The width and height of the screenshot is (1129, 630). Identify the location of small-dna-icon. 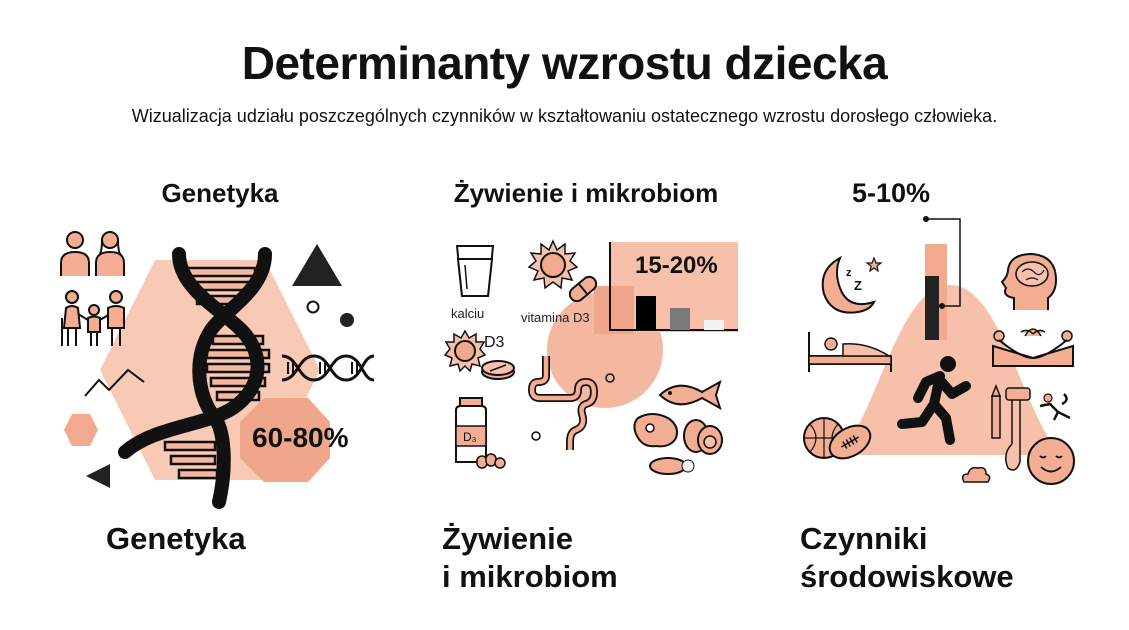
(328, 368).